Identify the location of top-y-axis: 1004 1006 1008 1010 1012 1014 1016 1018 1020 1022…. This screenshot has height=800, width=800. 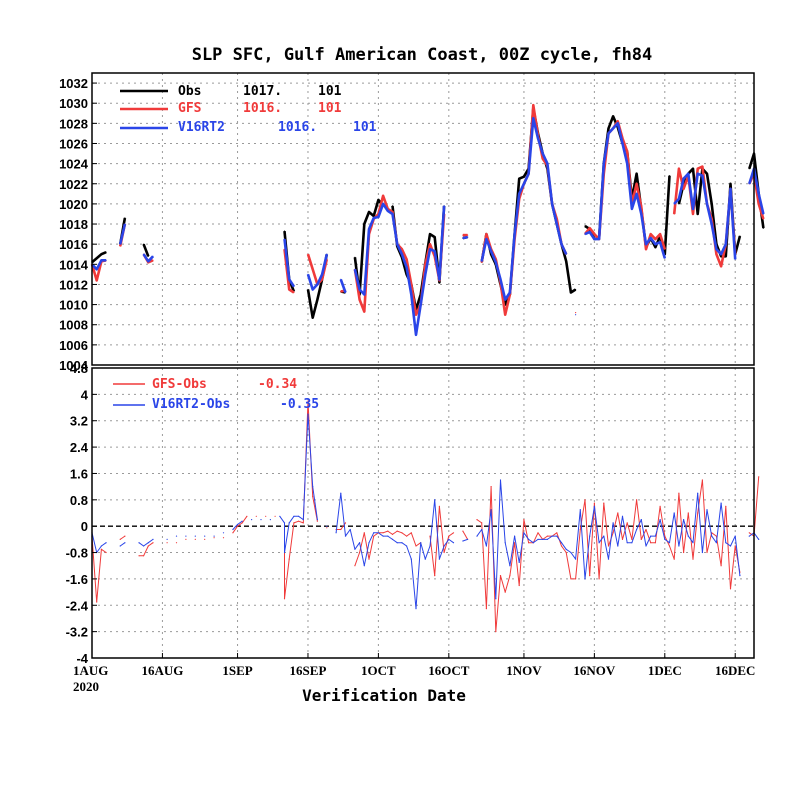
(78, 224).